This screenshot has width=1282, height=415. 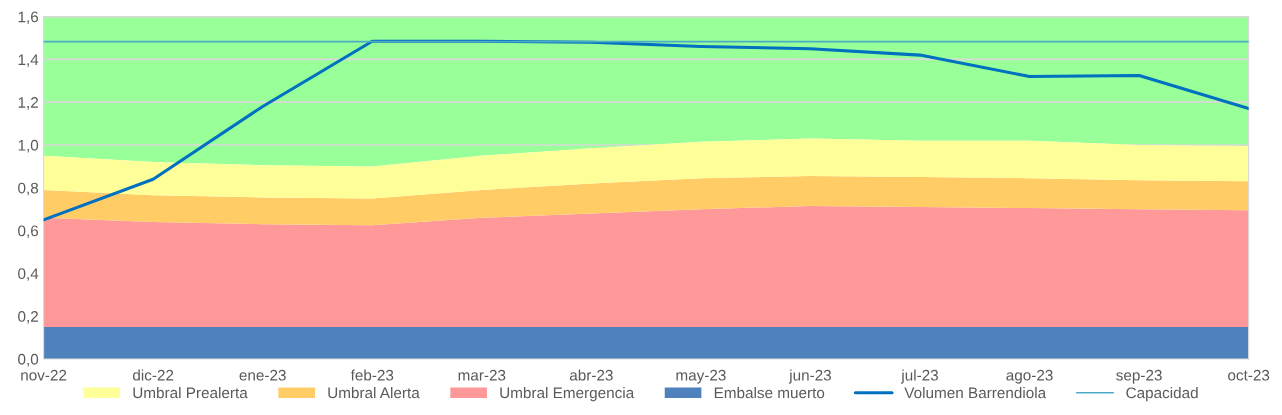 I want to click on x-tick-label: oct-23, so click(x=1249, y=375).